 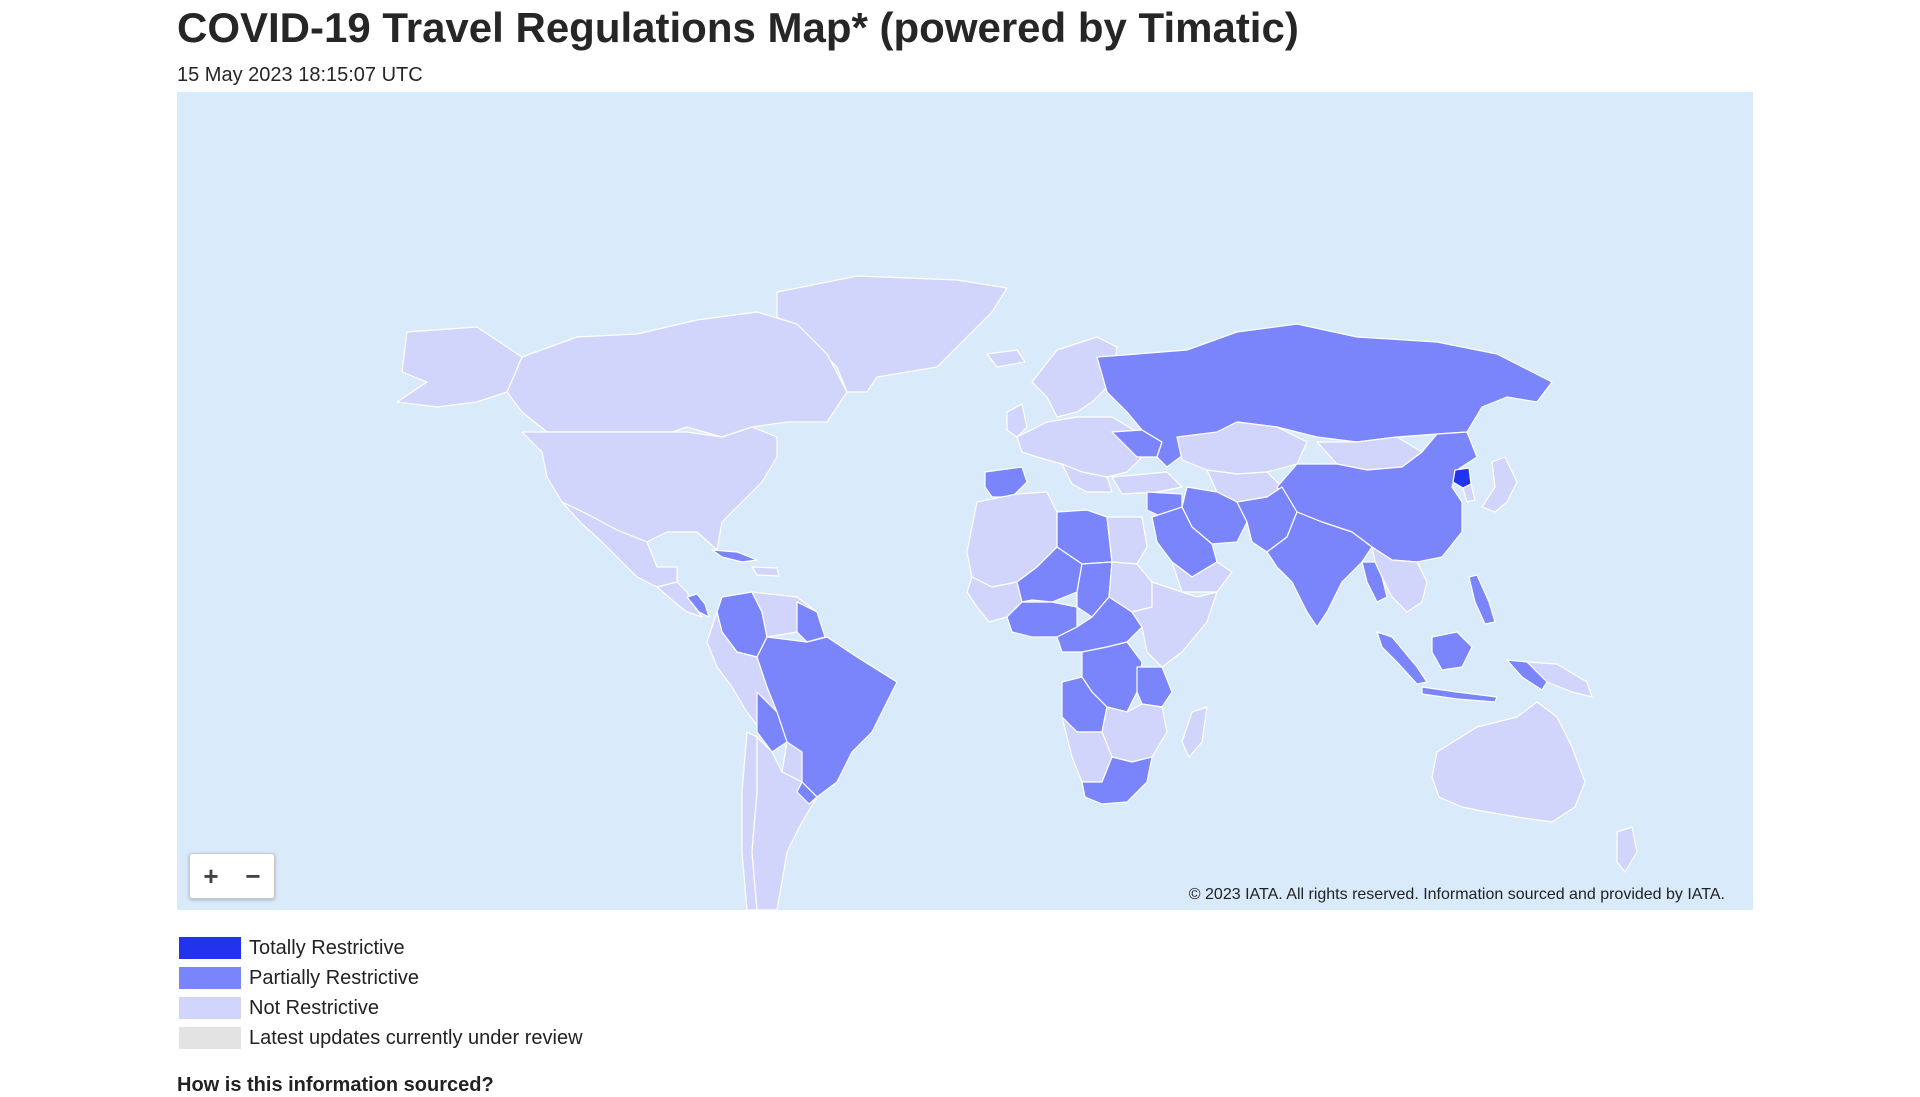 I want to click on plus-icon: +, so click(x=211, y=875).